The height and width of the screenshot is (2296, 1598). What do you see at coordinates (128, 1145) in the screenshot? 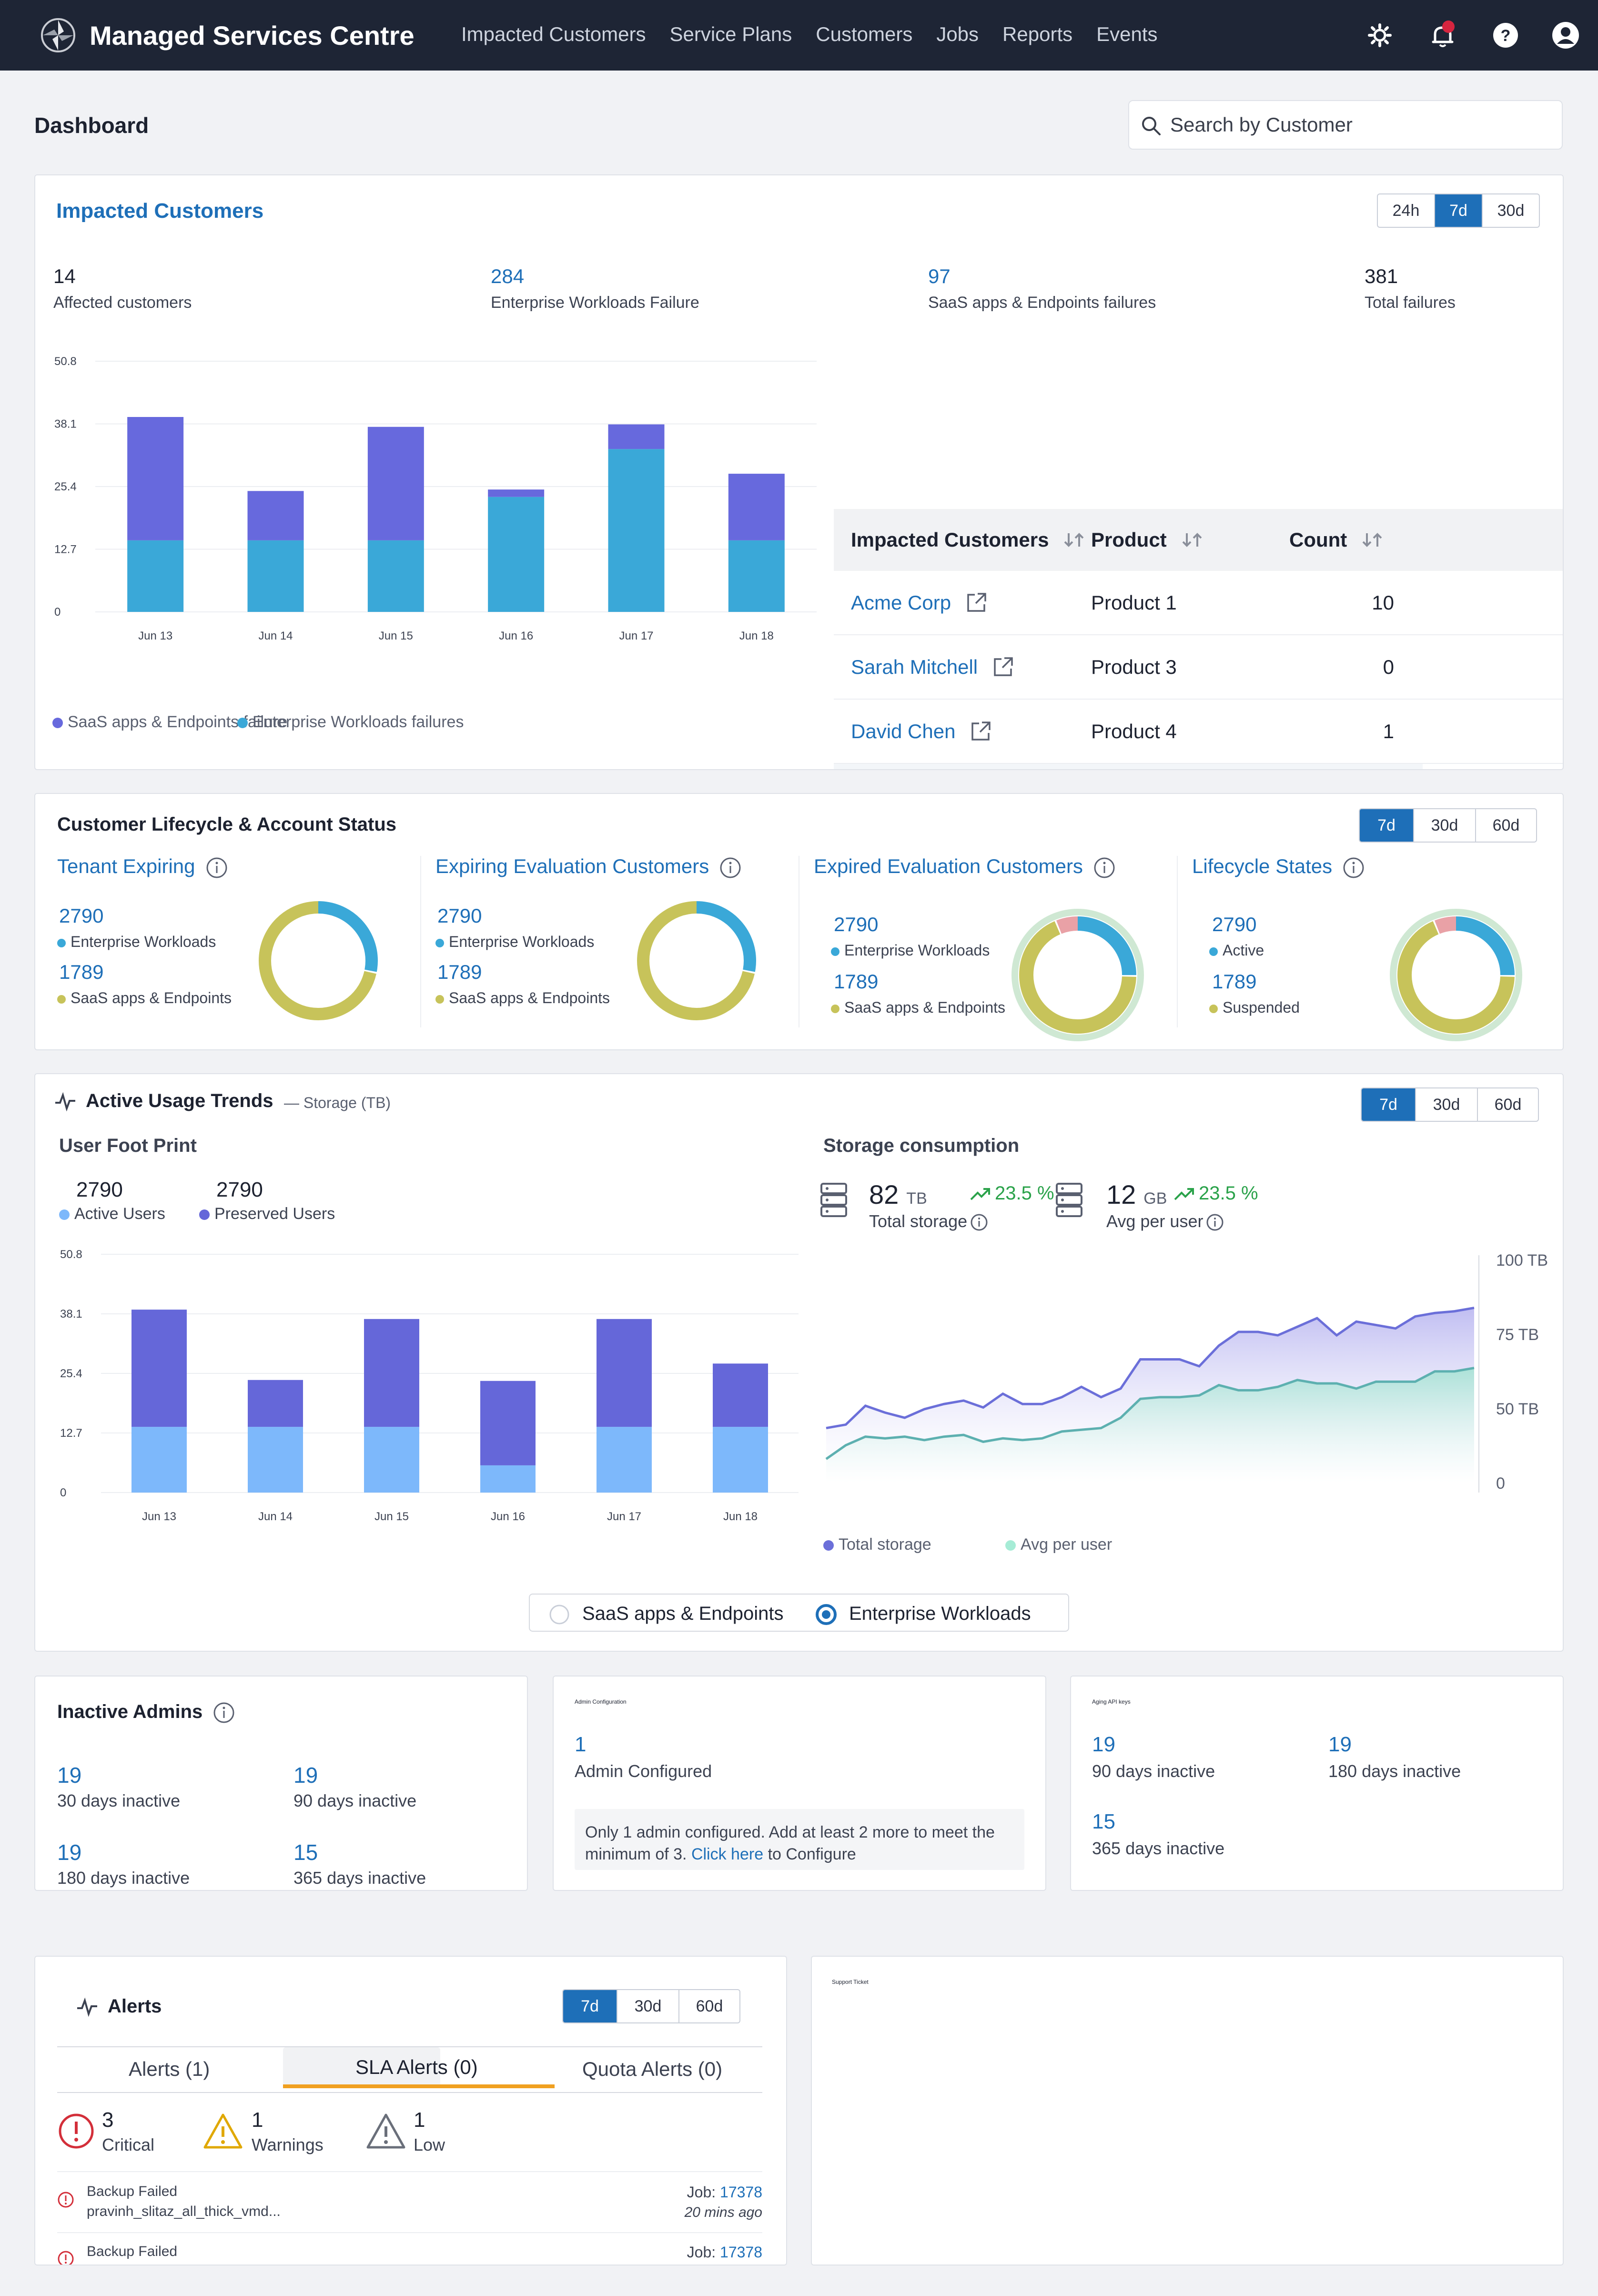
I see `footprint-title: User Foot Print` at bounding box center [128, 1145].